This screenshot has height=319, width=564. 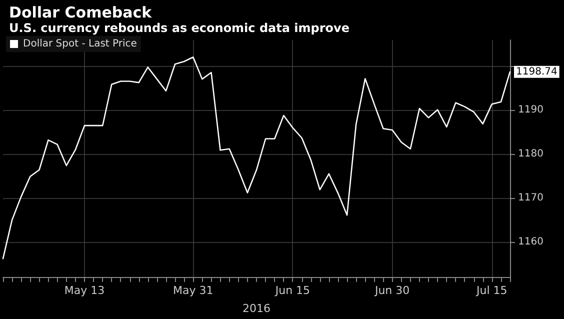 What do you see at coordinates (193, 290) in the screenshot?
I see `x-tick-label: May 31` at bounding box center [193, 290].